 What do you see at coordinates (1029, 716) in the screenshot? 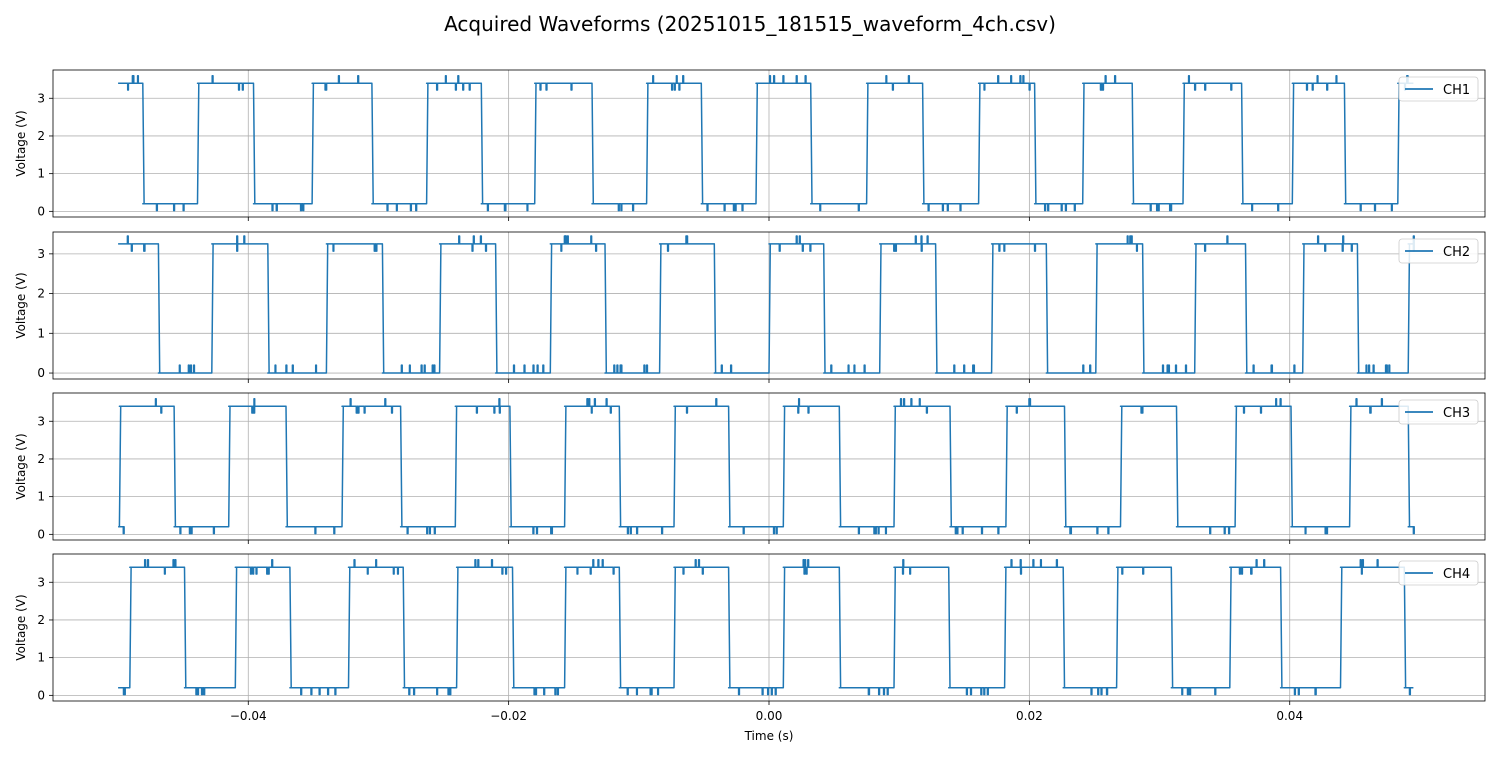
I see `x-tick-label: 0.02` at bounding box center [1029, 716].